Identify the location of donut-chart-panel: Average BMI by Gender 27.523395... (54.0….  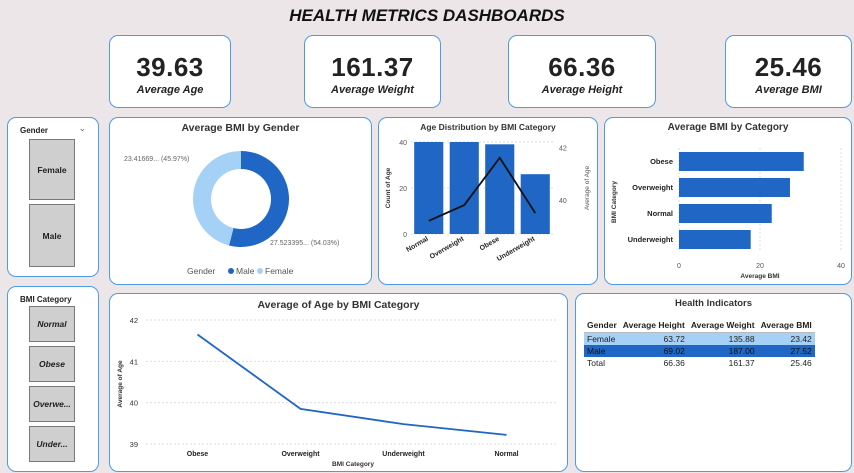
(240, 201).